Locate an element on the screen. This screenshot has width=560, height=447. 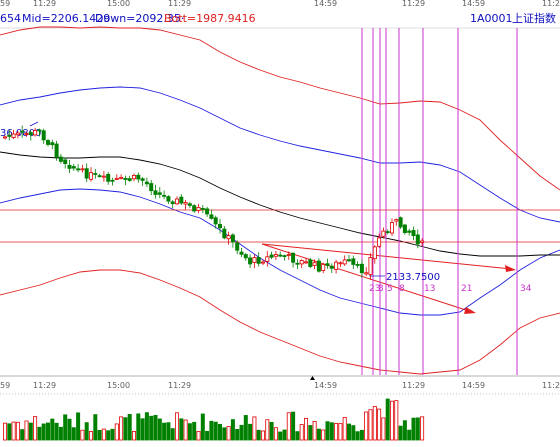
trend-arrow-lower is located at coordinates (368, 278).